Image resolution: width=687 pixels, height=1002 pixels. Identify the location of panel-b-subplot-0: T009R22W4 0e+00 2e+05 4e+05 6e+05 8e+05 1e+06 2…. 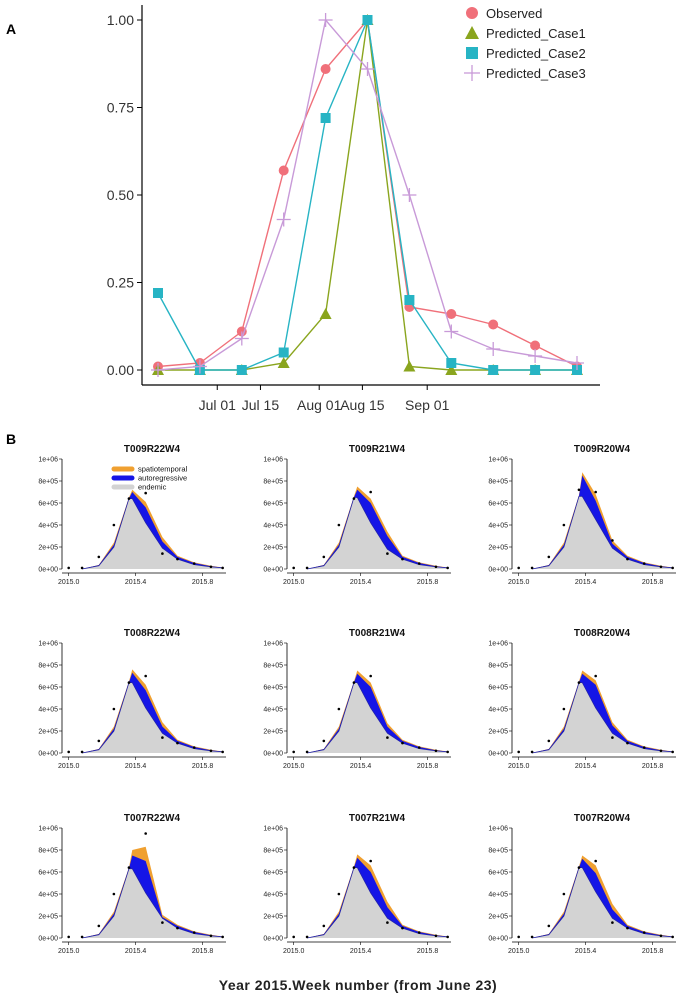
(132, 515).